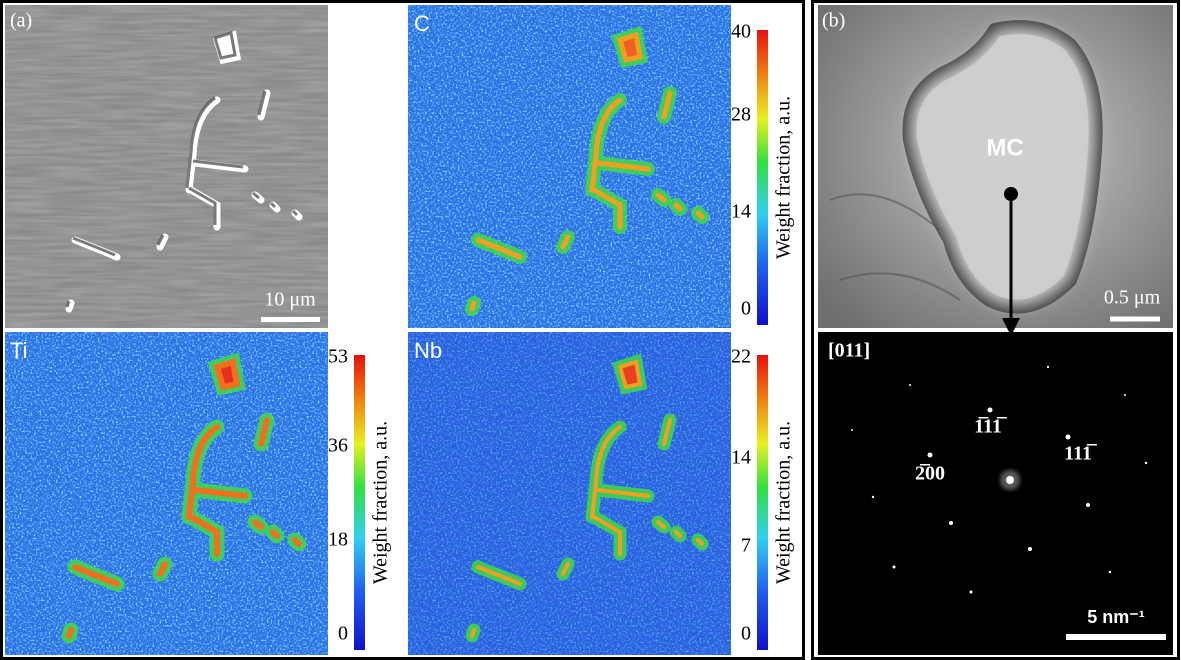 The height and width of the screenshot is (660, 1181). I want to click on zone-axis: [011], so click(849, 351).